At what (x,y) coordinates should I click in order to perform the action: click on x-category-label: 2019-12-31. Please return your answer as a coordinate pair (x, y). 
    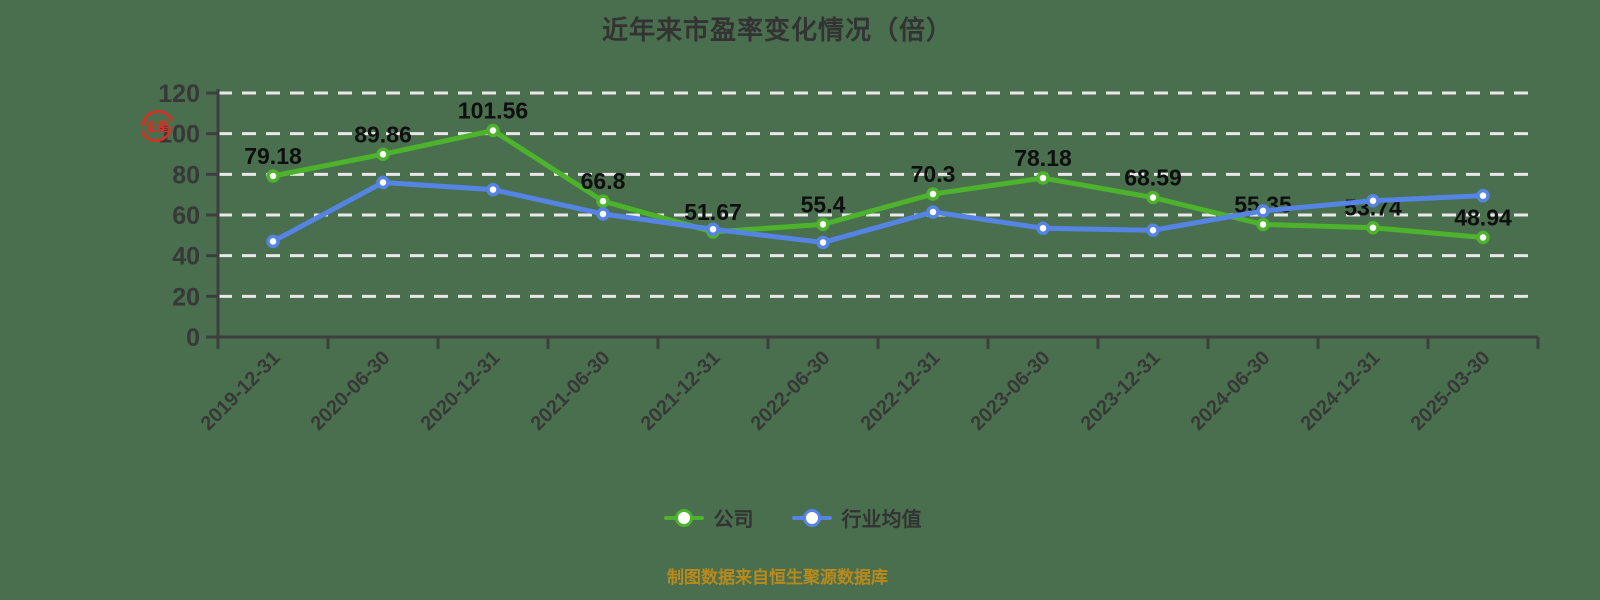
    Looking at the image, I should click on (241, 391).